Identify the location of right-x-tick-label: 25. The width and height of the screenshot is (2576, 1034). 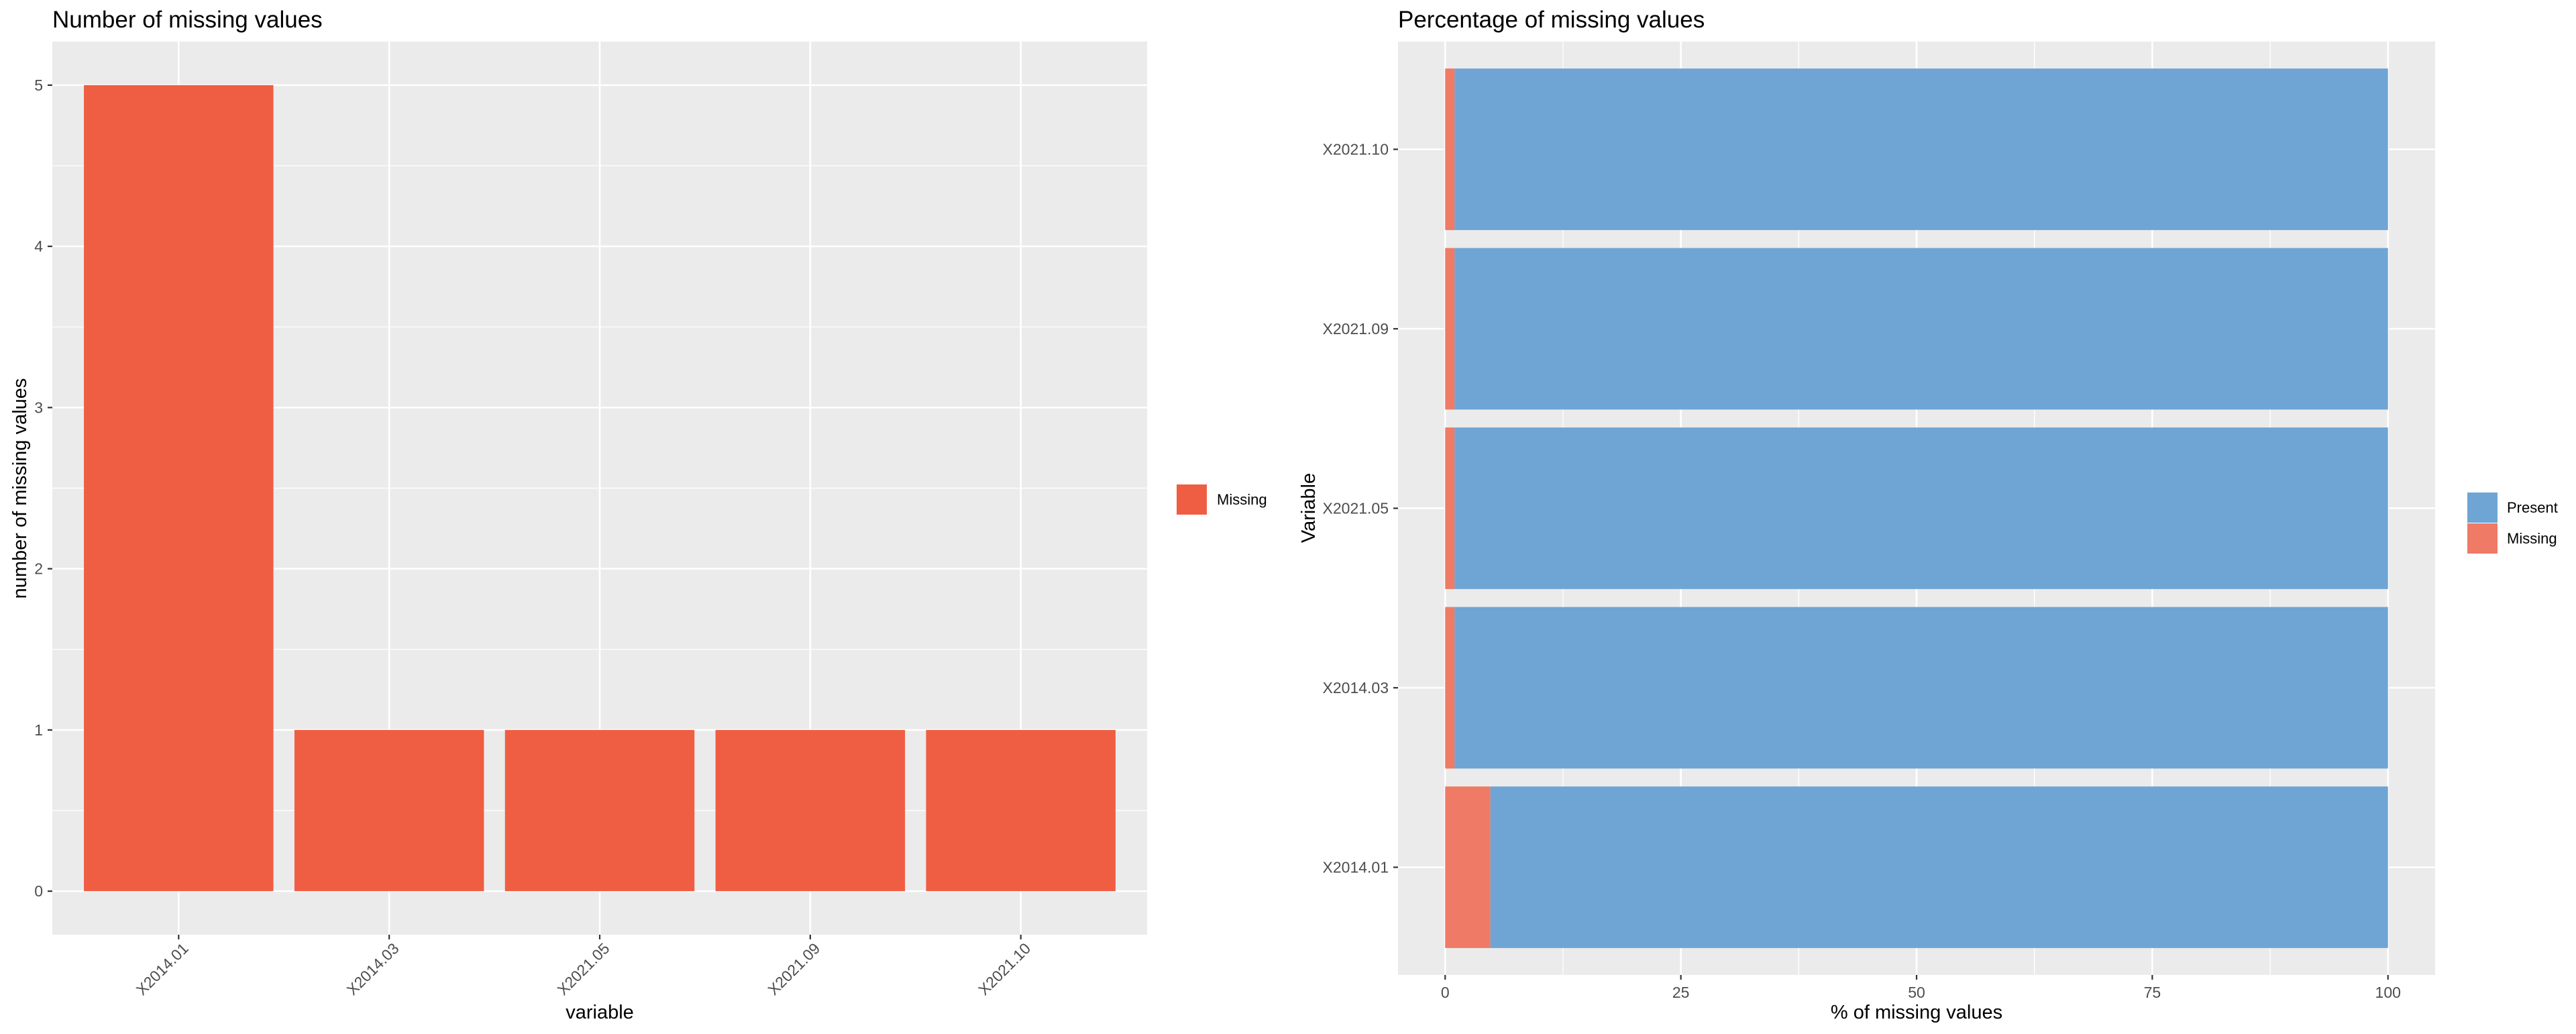
(1681, 992).